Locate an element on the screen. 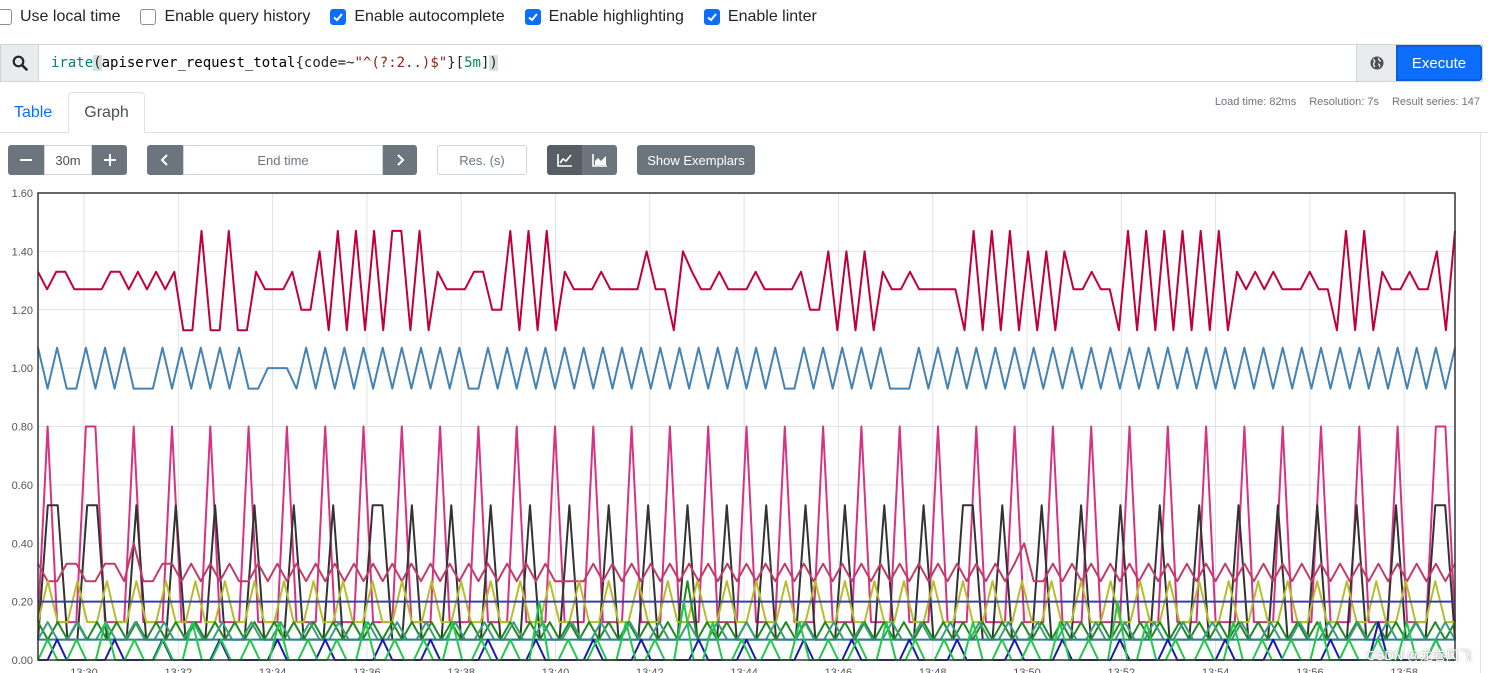 Image resolution: width=1488 pixels, height=673 pixels. chevron-left-icon is located at coordinates (164, 160).